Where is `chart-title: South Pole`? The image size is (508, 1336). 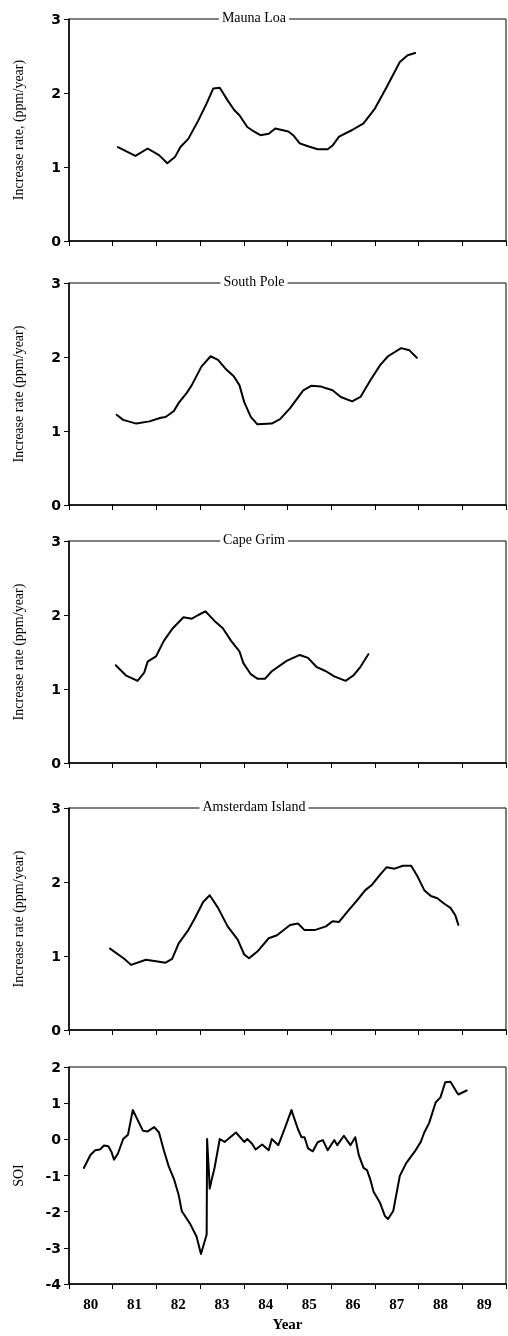
chart-title: South Pole is located at coordinates (254, 281).